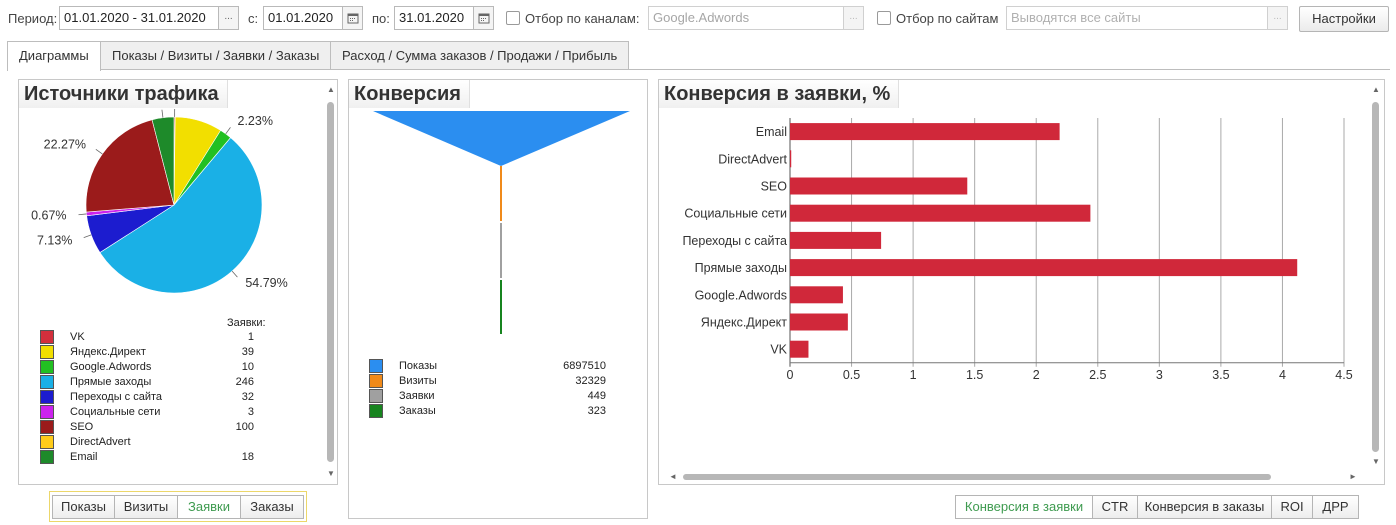 The image size is (1396, 525). I want to click on legend-value: 39, so click(247, 352).